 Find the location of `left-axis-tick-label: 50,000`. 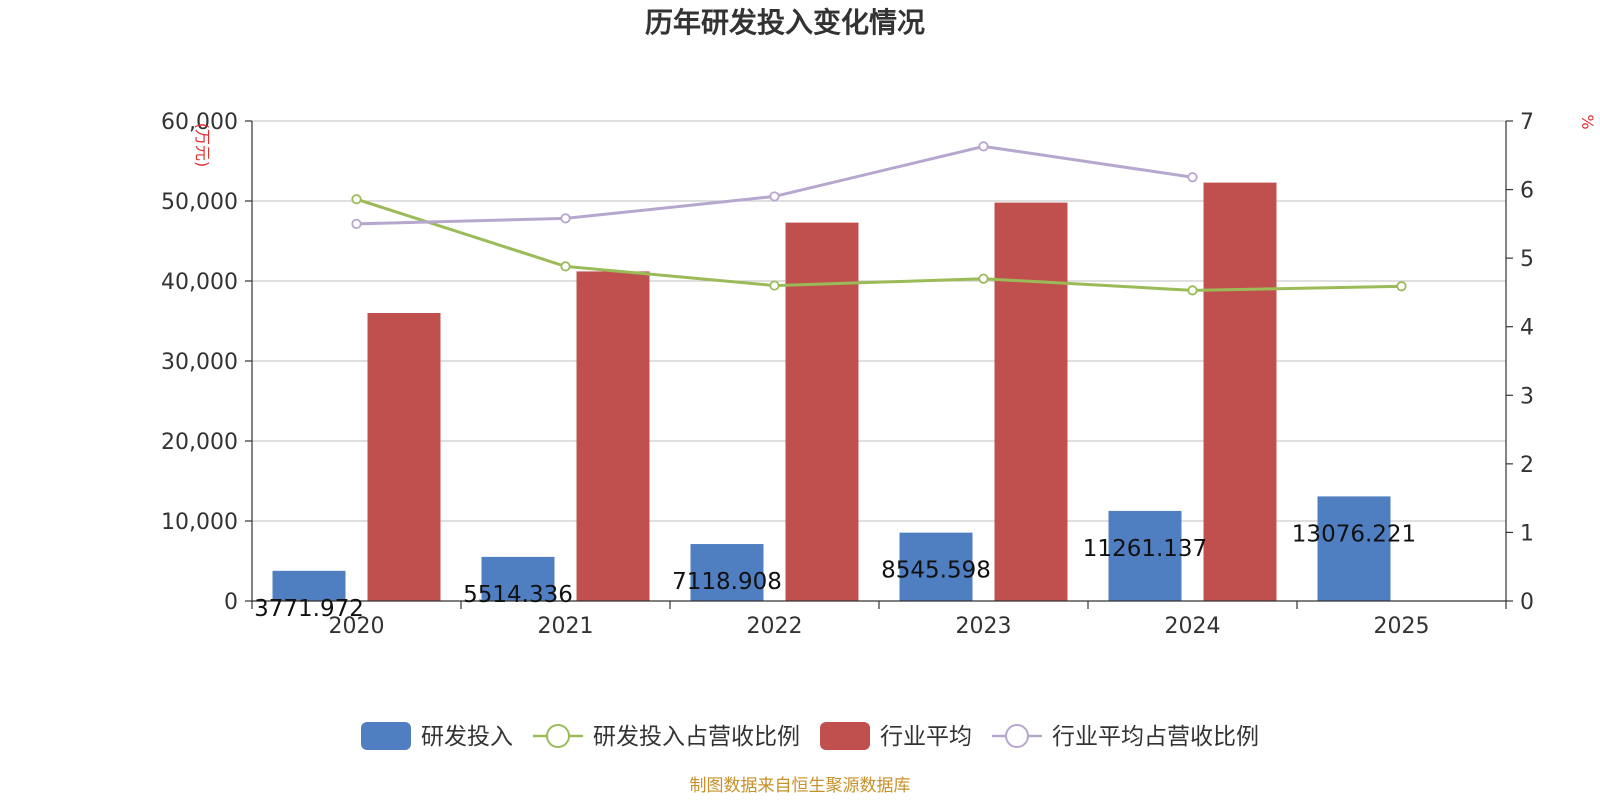

left-axis-tick-label: 50,000 is located at coordinates (199, 202).